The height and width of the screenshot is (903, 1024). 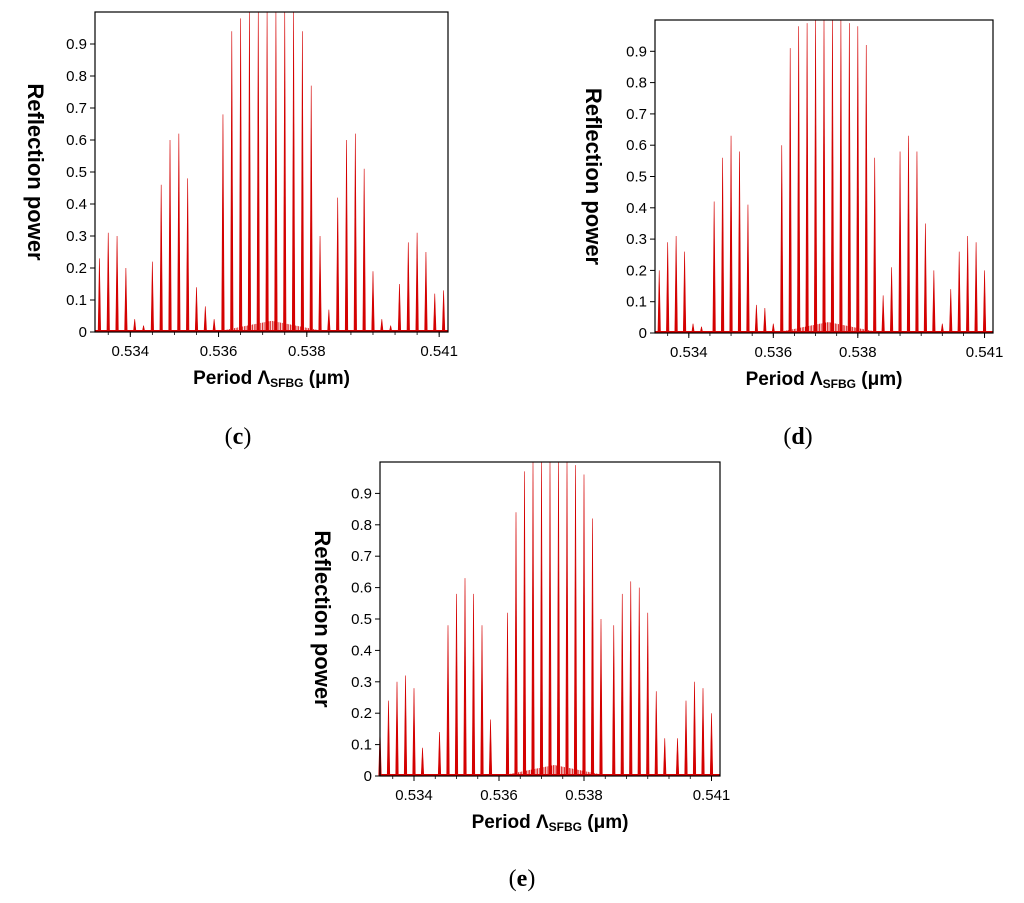 I want to click on y-axis-e: 0 0.1 0.2 0.3 0.4 0.5 0.6 0.7 0.8 0.9, so click(x=365, y=635).